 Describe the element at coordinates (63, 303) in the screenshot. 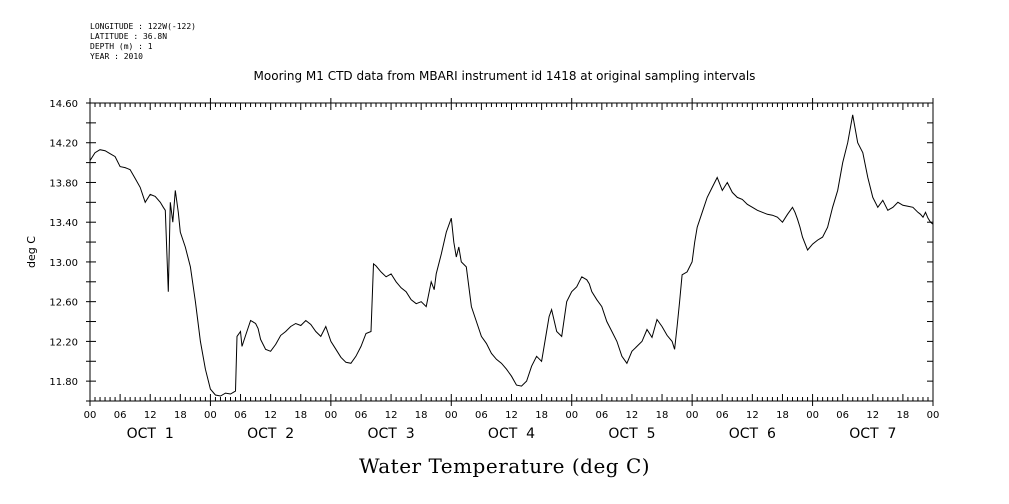

I see `y-tick-label: 12.60` at that location.